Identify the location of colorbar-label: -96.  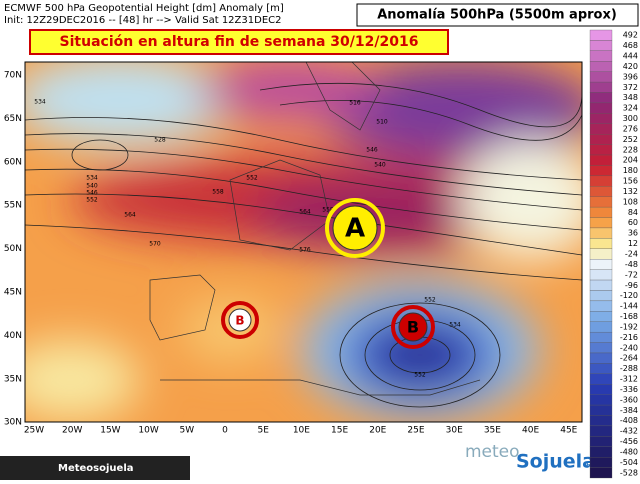
(631, 285).